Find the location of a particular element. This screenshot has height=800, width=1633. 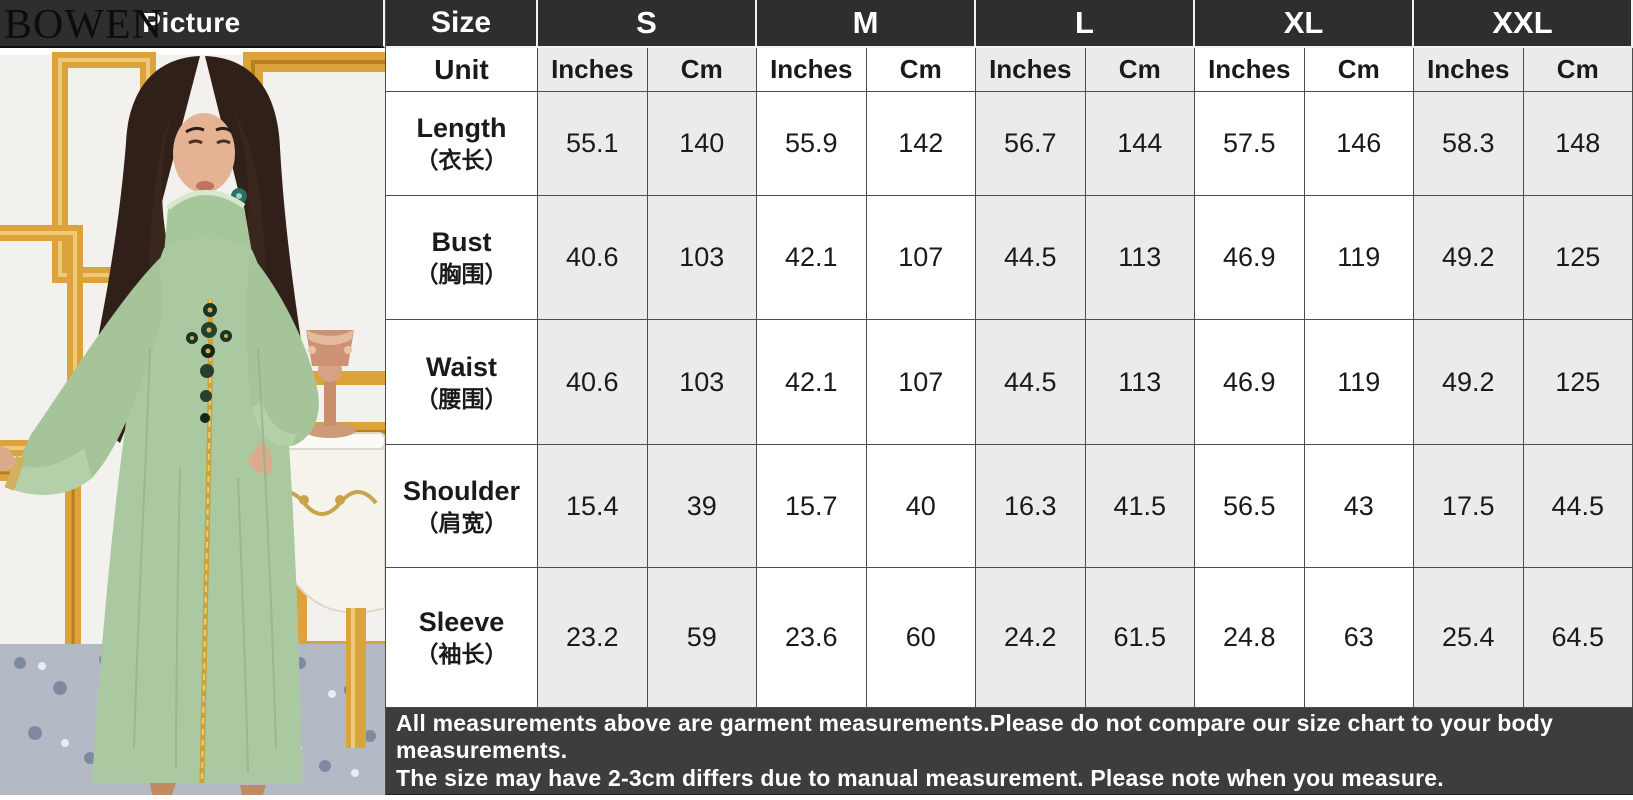

size-value-cell: 39 is located at coordinates (702, 506).